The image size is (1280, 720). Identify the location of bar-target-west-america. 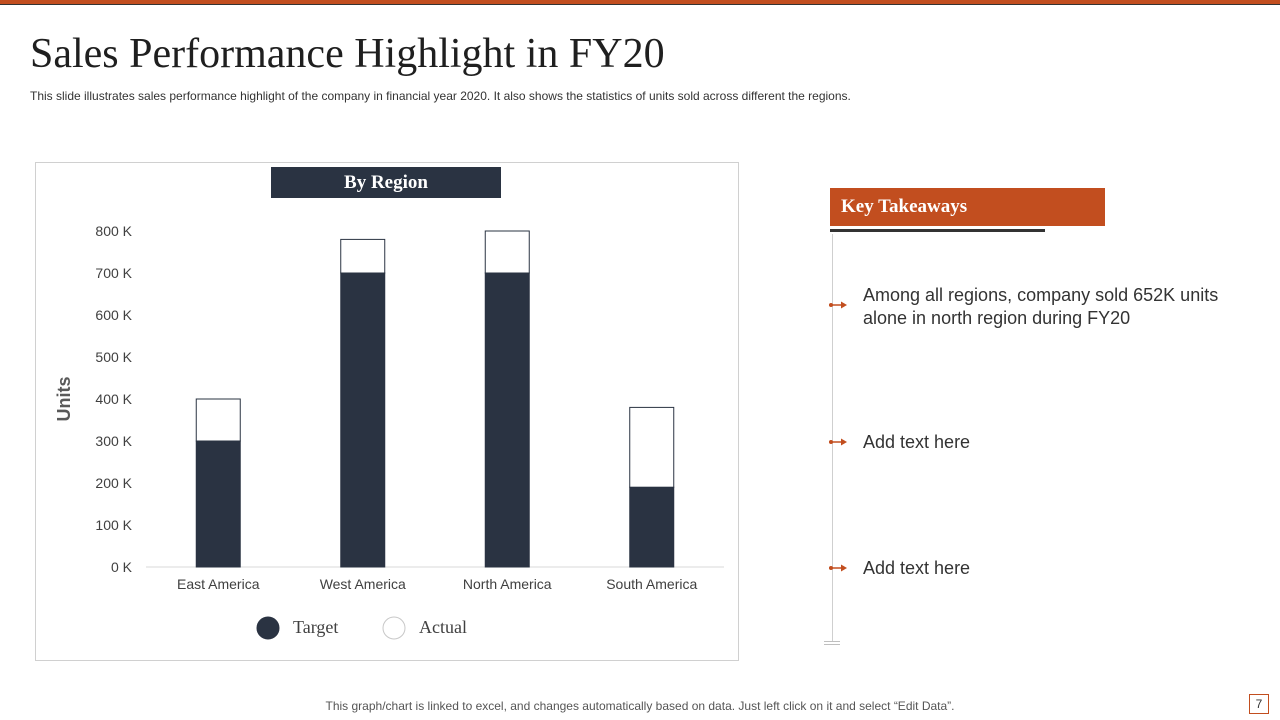
(363, 420).